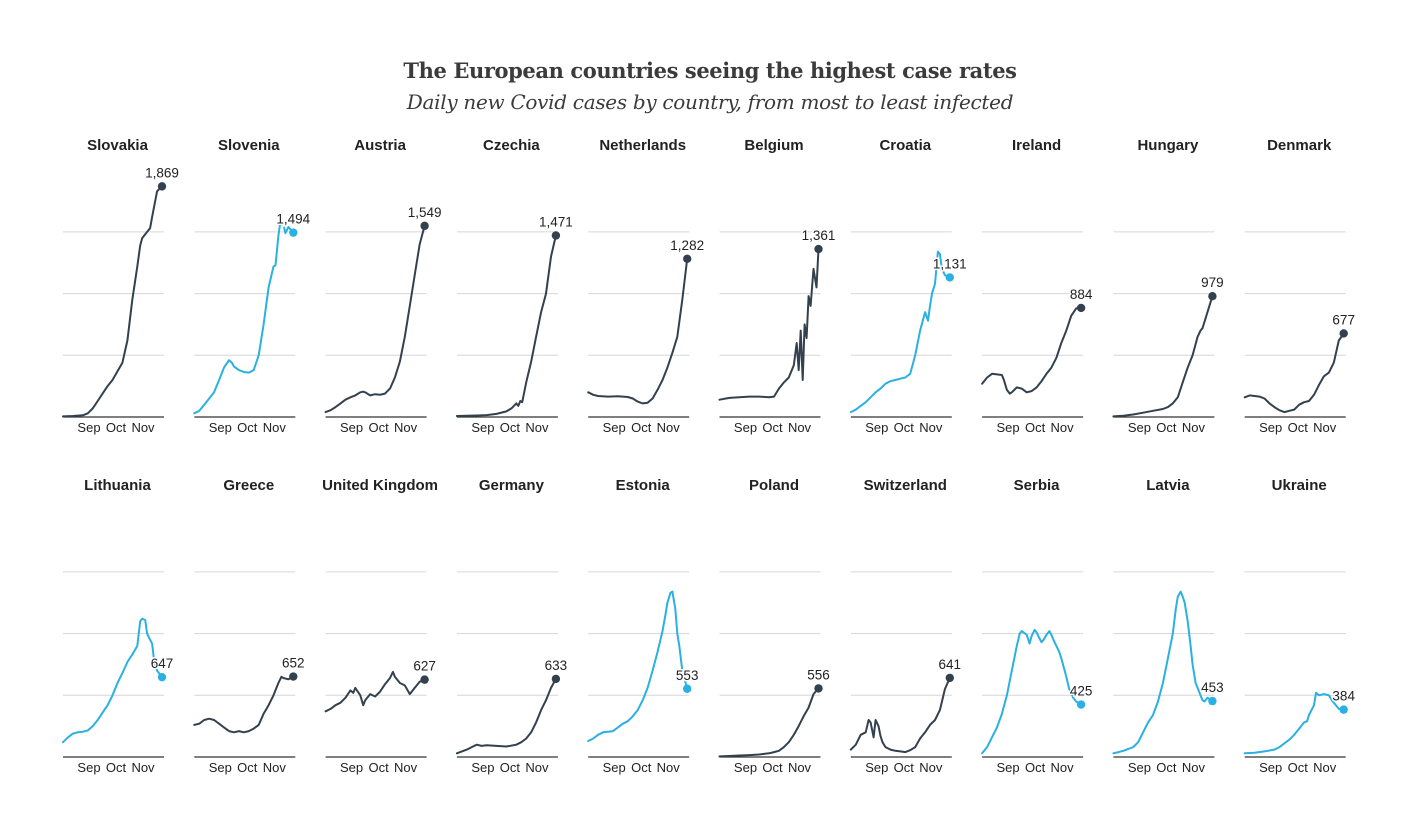 The image size is (1420, 837). What do you see at coordinates (1300, 626) in the screenshot?
I see `panel-ukraine: Ukraine Sep Oct Nov 384` at bounding box center [1300, 626].